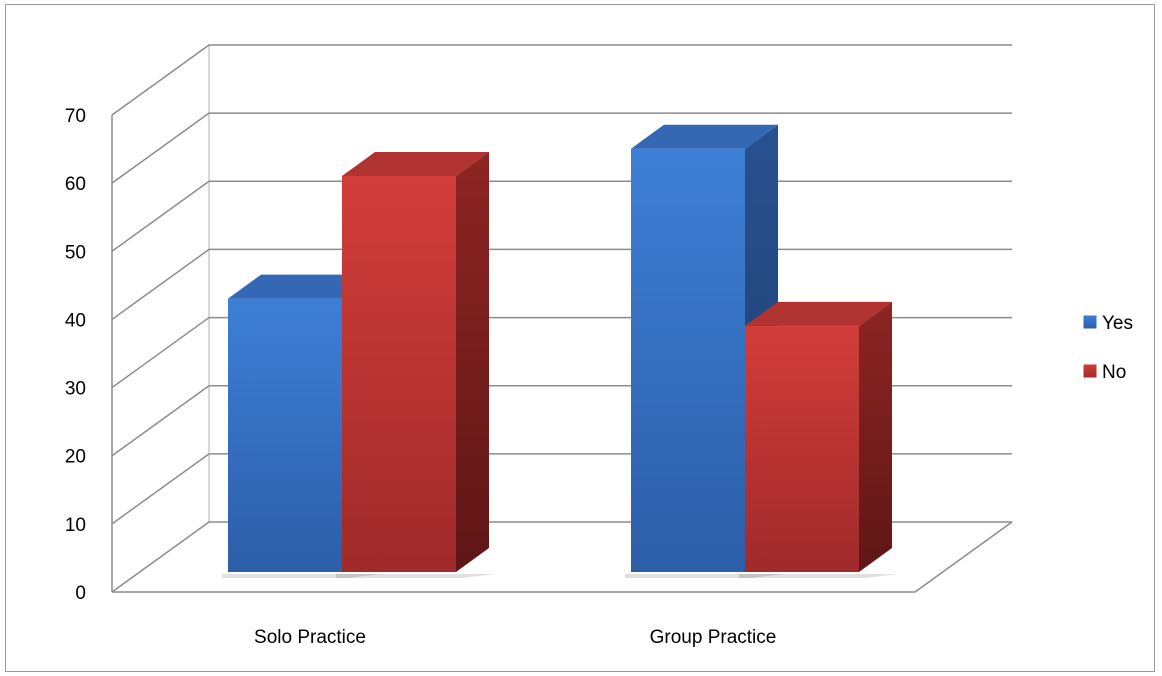 The width and height of the screenshot is (1162, 676). What do you see at coordinates (75, 525) in the screenshot?
I see `y-tick-label: 10` at bounding box center [75, 525].